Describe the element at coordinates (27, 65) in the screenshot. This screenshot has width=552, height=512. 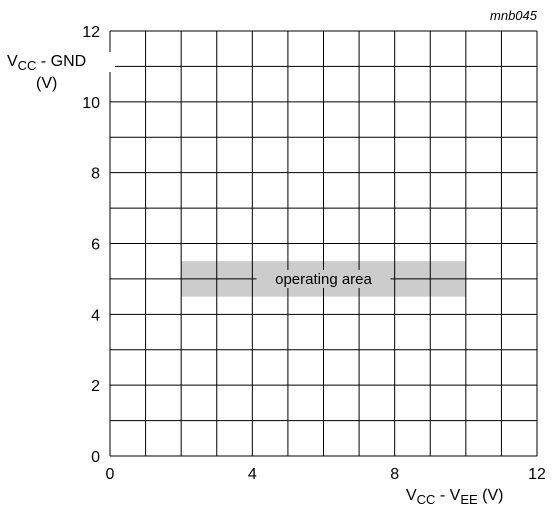
I see `y-axis-label-sub: CC` at that location.